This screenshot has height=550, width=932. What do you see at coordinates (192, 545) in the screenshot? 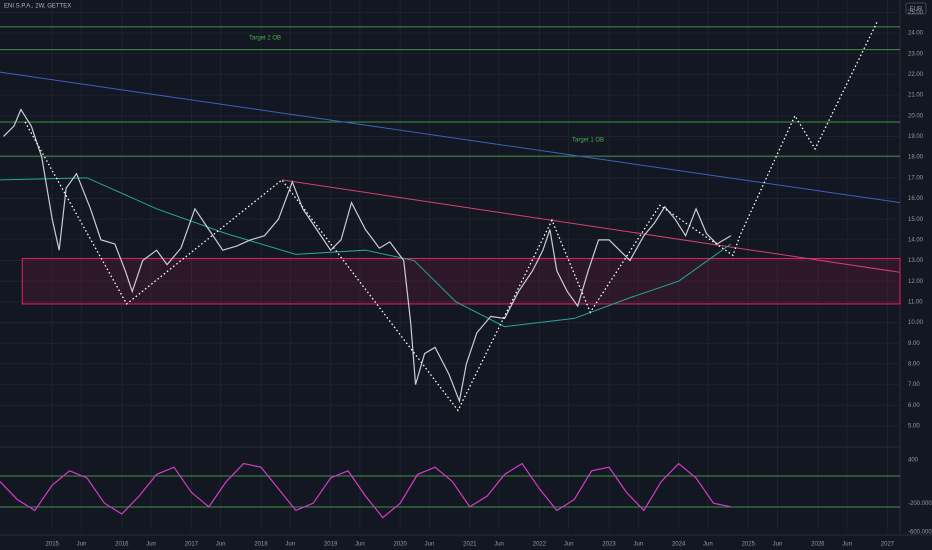
I see `x-tick-label: 2017` at bounding box center [192, 545].